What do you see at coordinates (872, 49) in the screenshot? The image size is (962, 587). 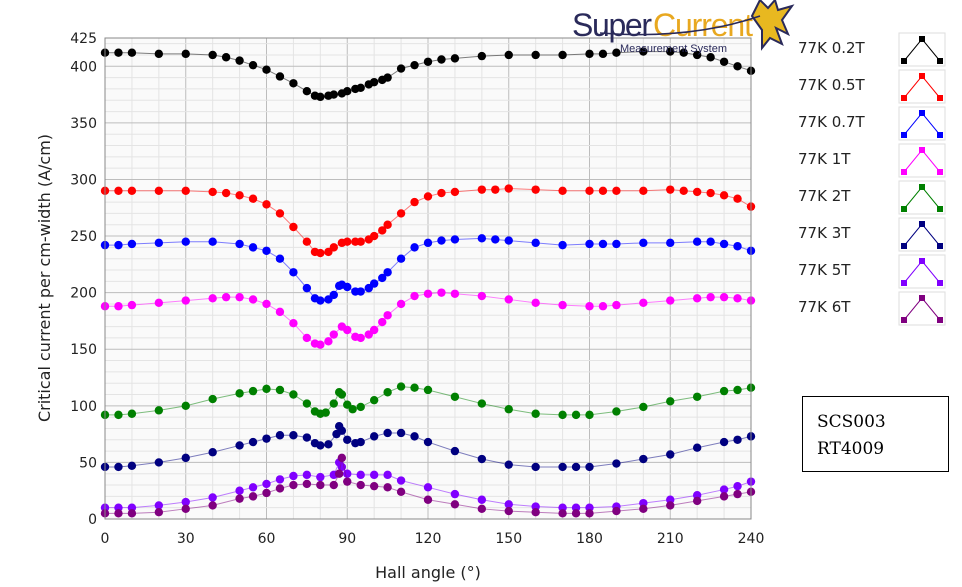 I see `legend-item: 77K 0.2T` at bounding box center [872, 49].